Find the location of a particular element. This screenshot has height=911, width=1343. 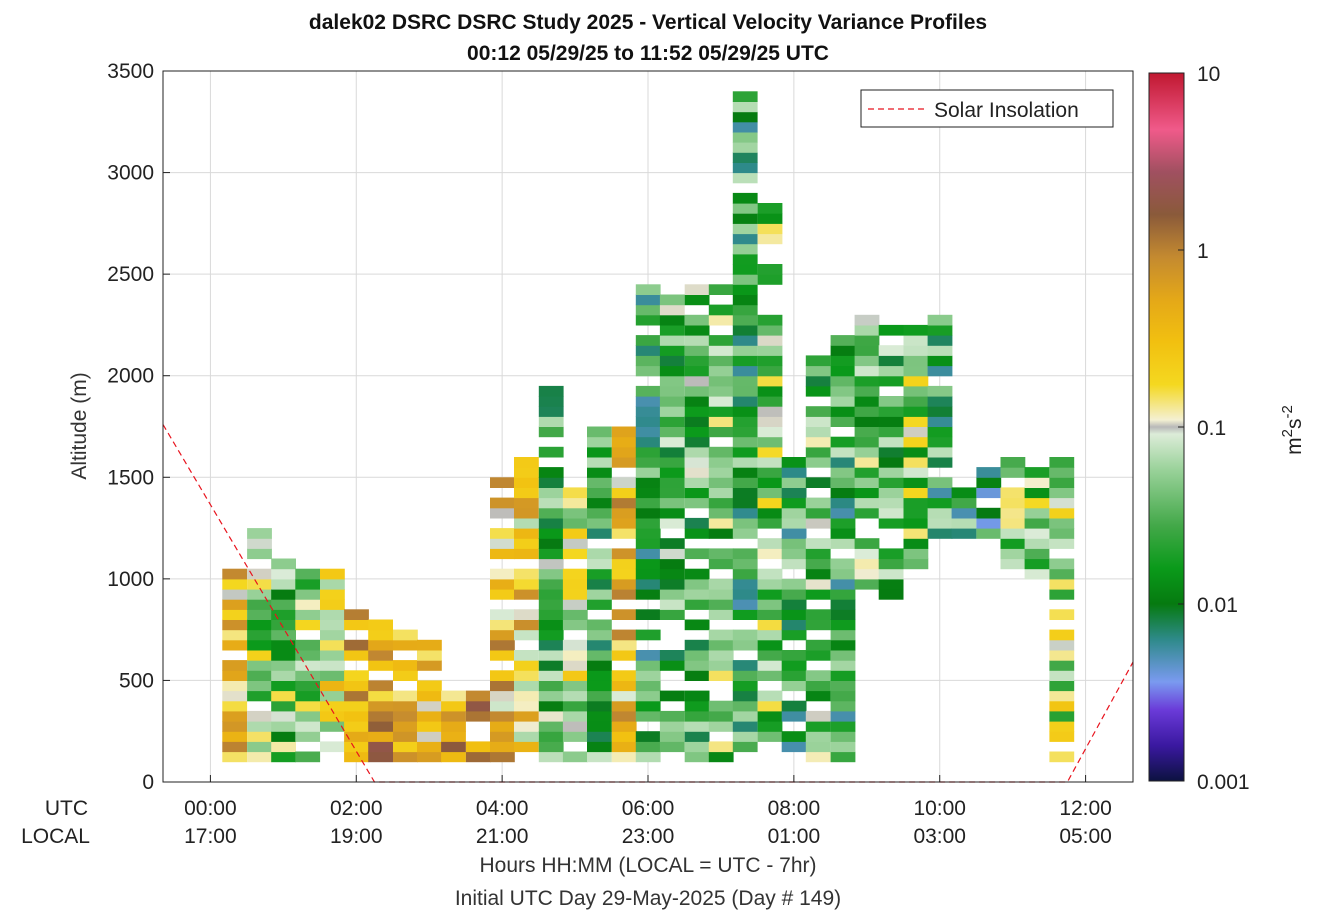

x-tick-label-utc: 12:00 is located at coordinates (1085, 808).